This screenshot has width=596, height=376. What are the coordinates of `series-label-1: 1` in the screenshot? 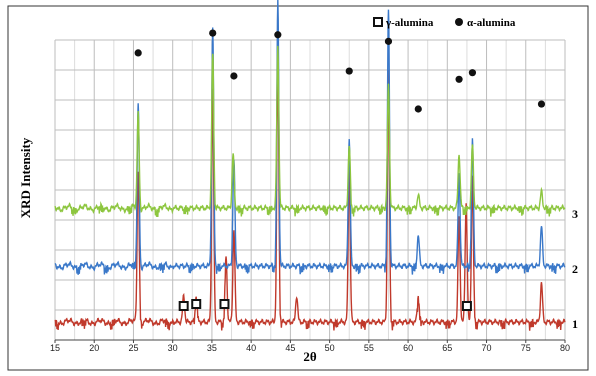 It's located at (575, 324).